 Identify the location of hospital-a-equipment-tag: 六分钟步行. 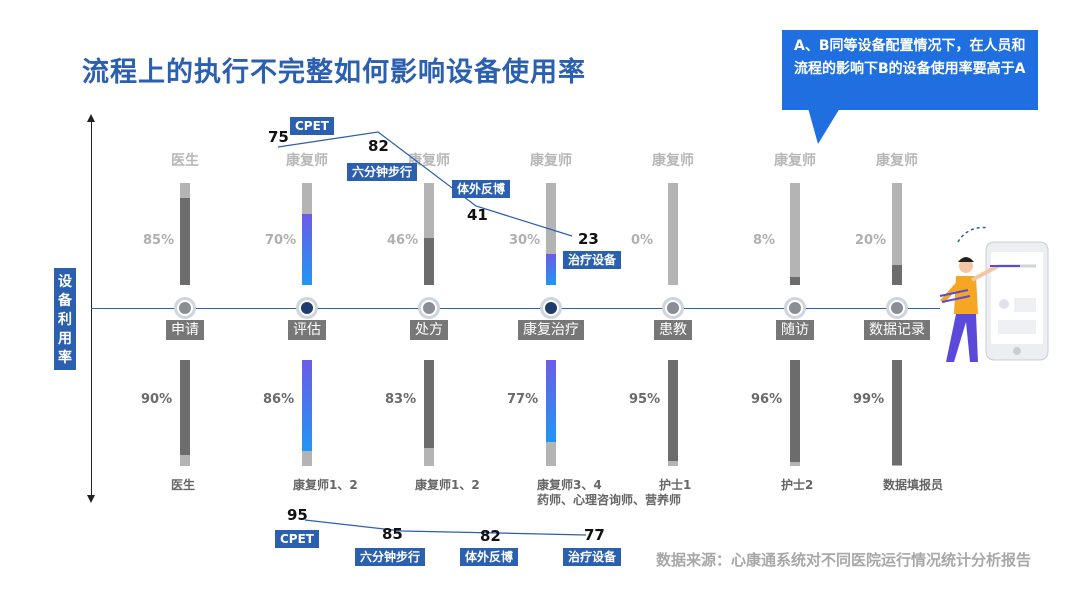
(382, 172).